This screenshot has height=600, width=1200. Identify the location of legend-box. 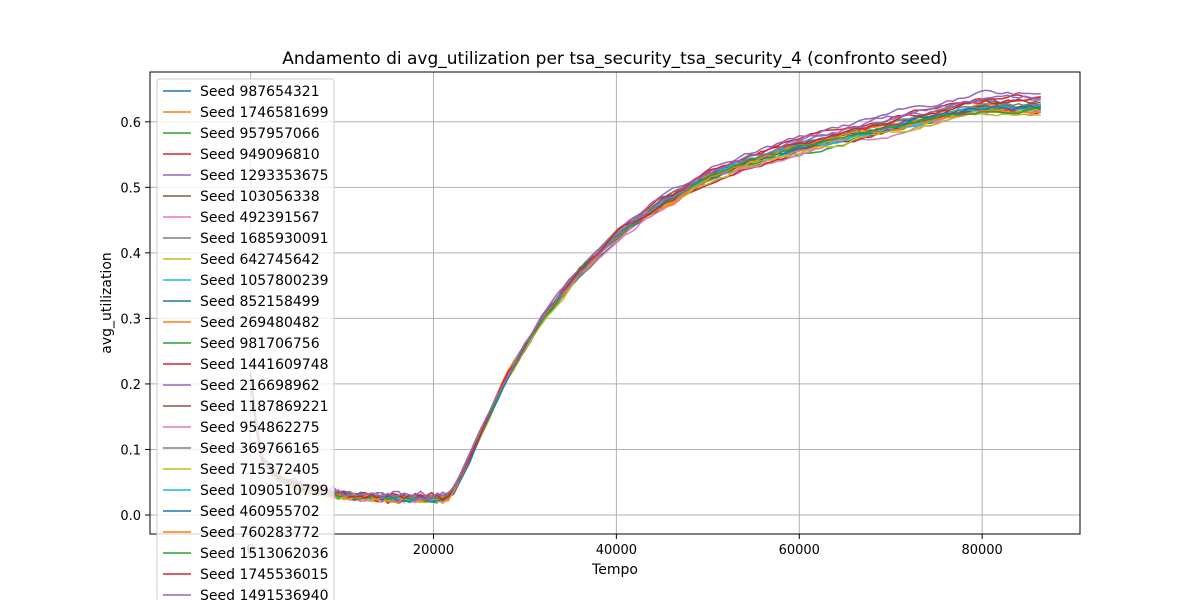
(245, 339).